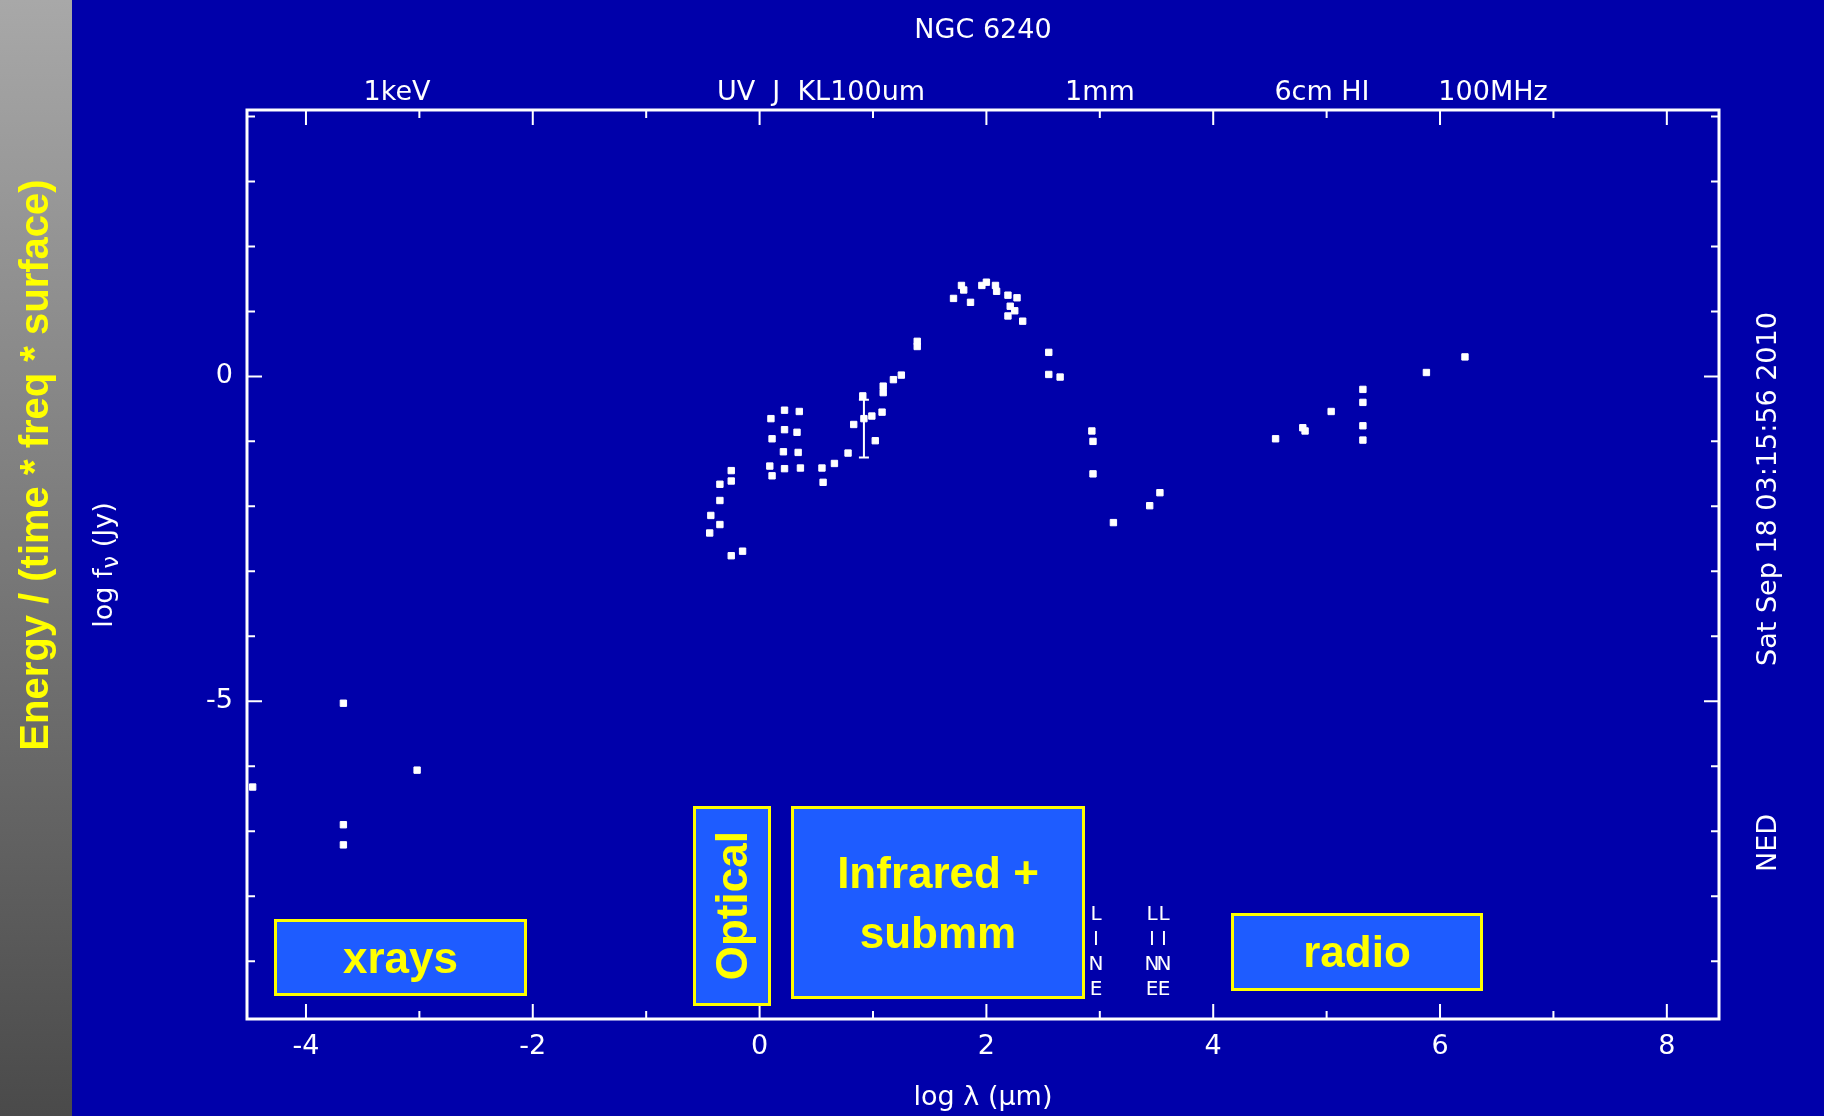  Describe the element at coordinates (1322, 90) in the screenshot. I see `text: 6cm HI` at that location.